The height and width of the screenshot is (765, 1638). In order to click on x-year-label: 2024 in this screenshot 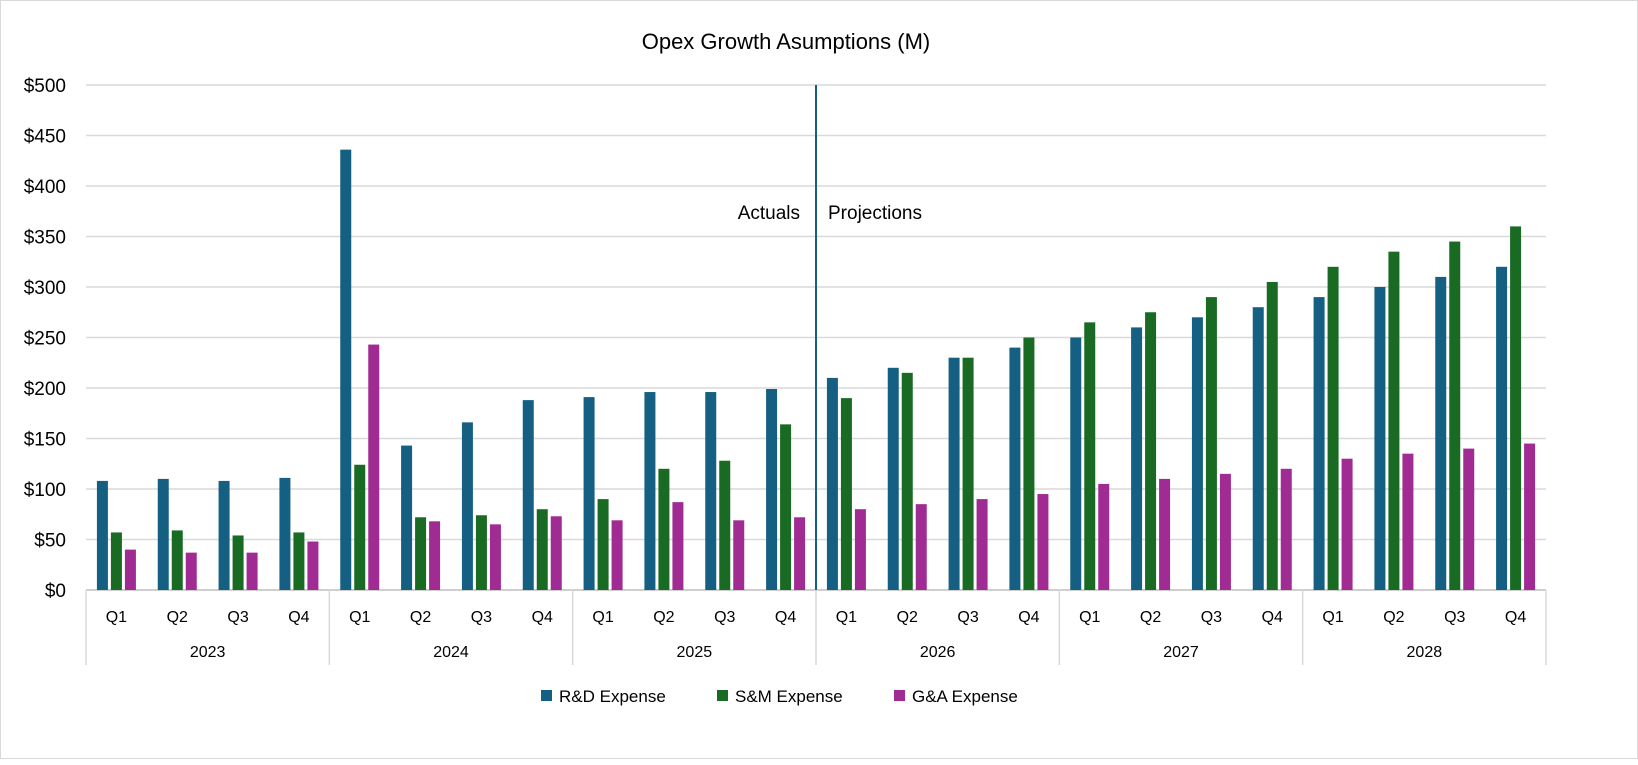, I will do `click(451, 652)`.